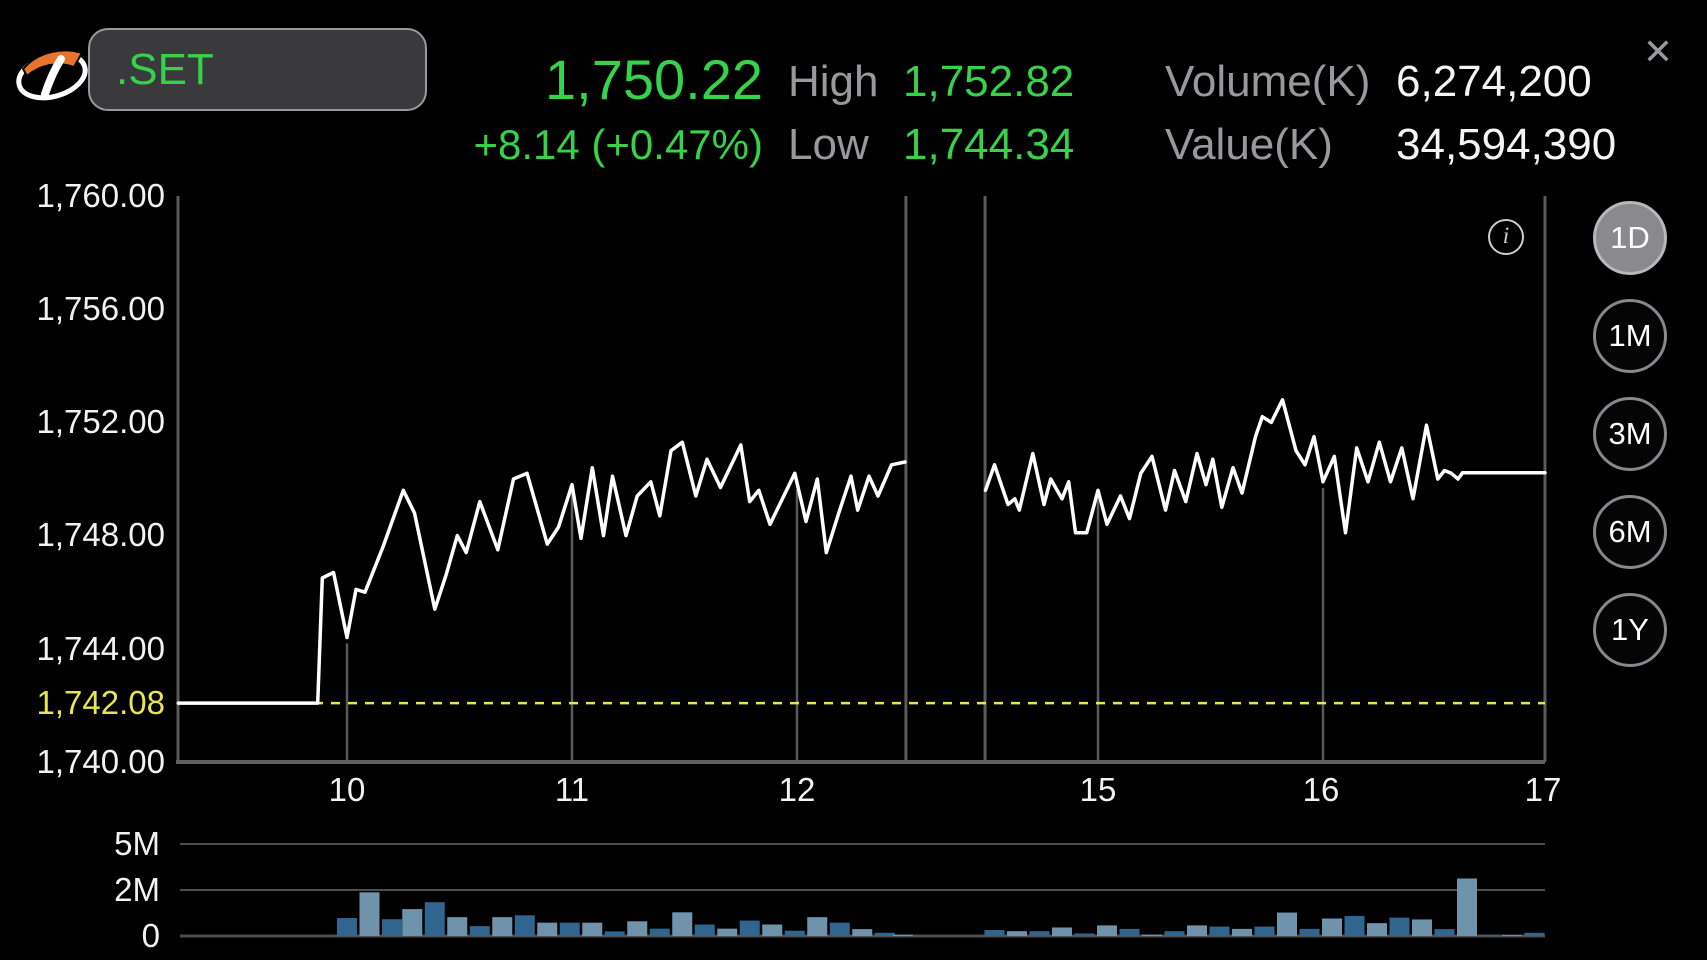 The image size is (1707, 960). Describe the element at coordinates (100, 421) in the screenshot. I see `y-tick: 1,752.00` at that location.